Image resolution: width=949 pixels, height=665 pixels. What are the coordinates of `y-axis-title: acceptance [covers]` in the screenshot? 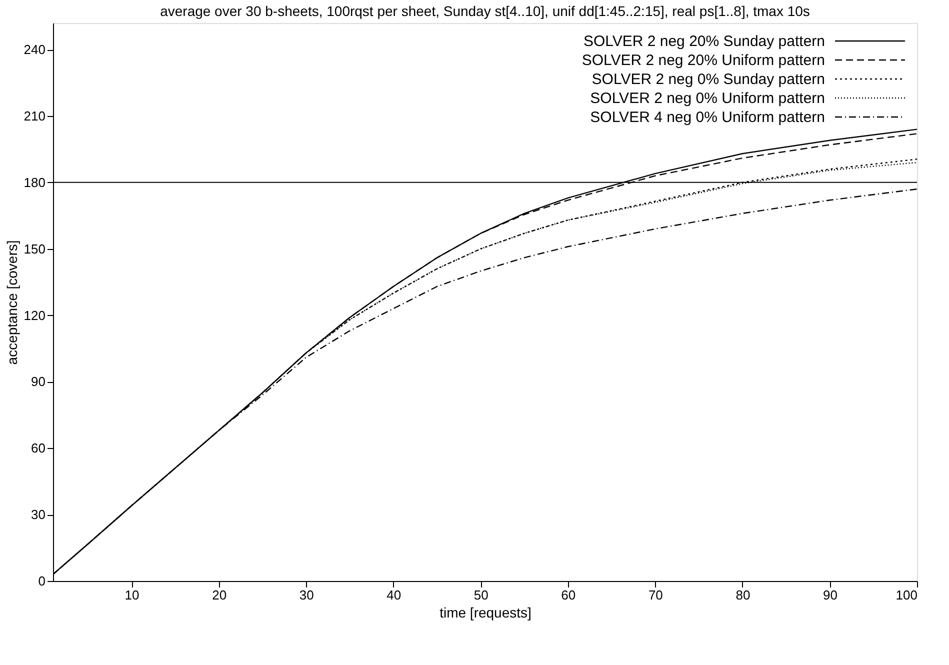 It's located at (12, 302).